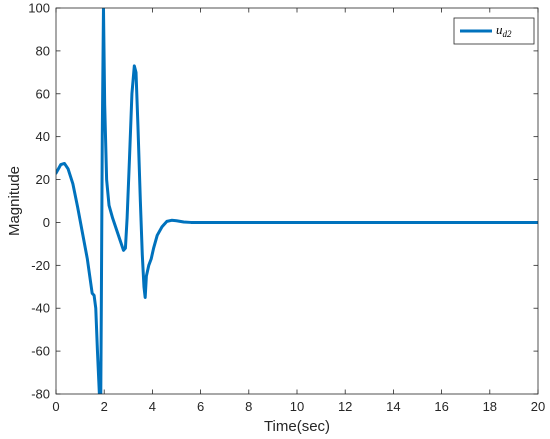 Image resolution: width=550 pixels, height=439 pixels. I want to click on y-tick-label: -60, so click(40, 351).